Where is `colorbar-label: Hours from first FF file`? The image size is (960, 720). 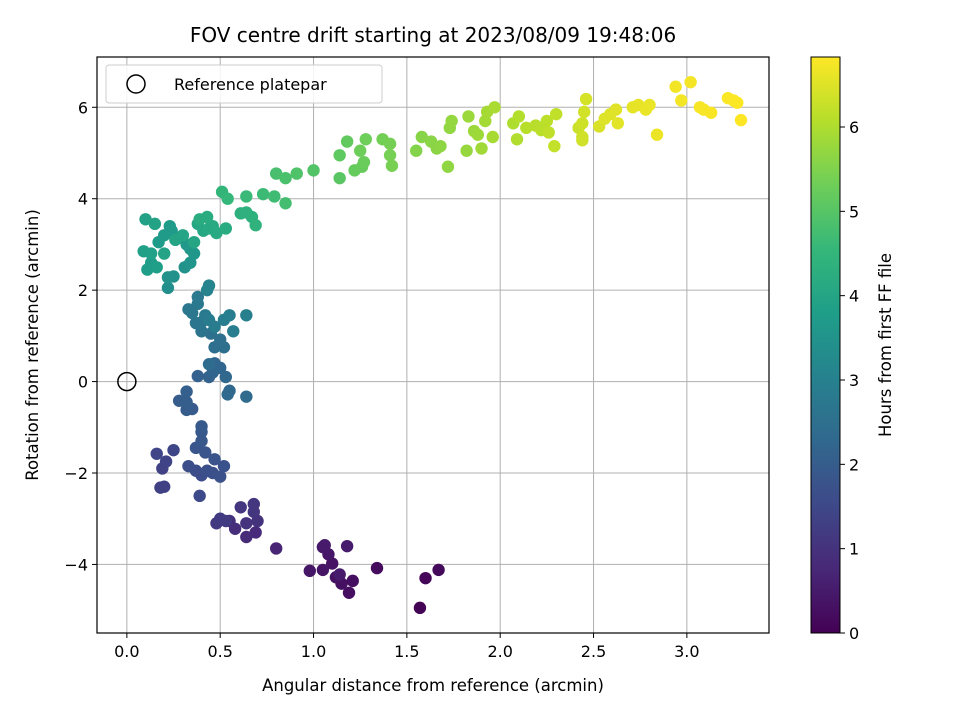
colorbar-label: Hours from first FF file is located at coordinates (885, 345).